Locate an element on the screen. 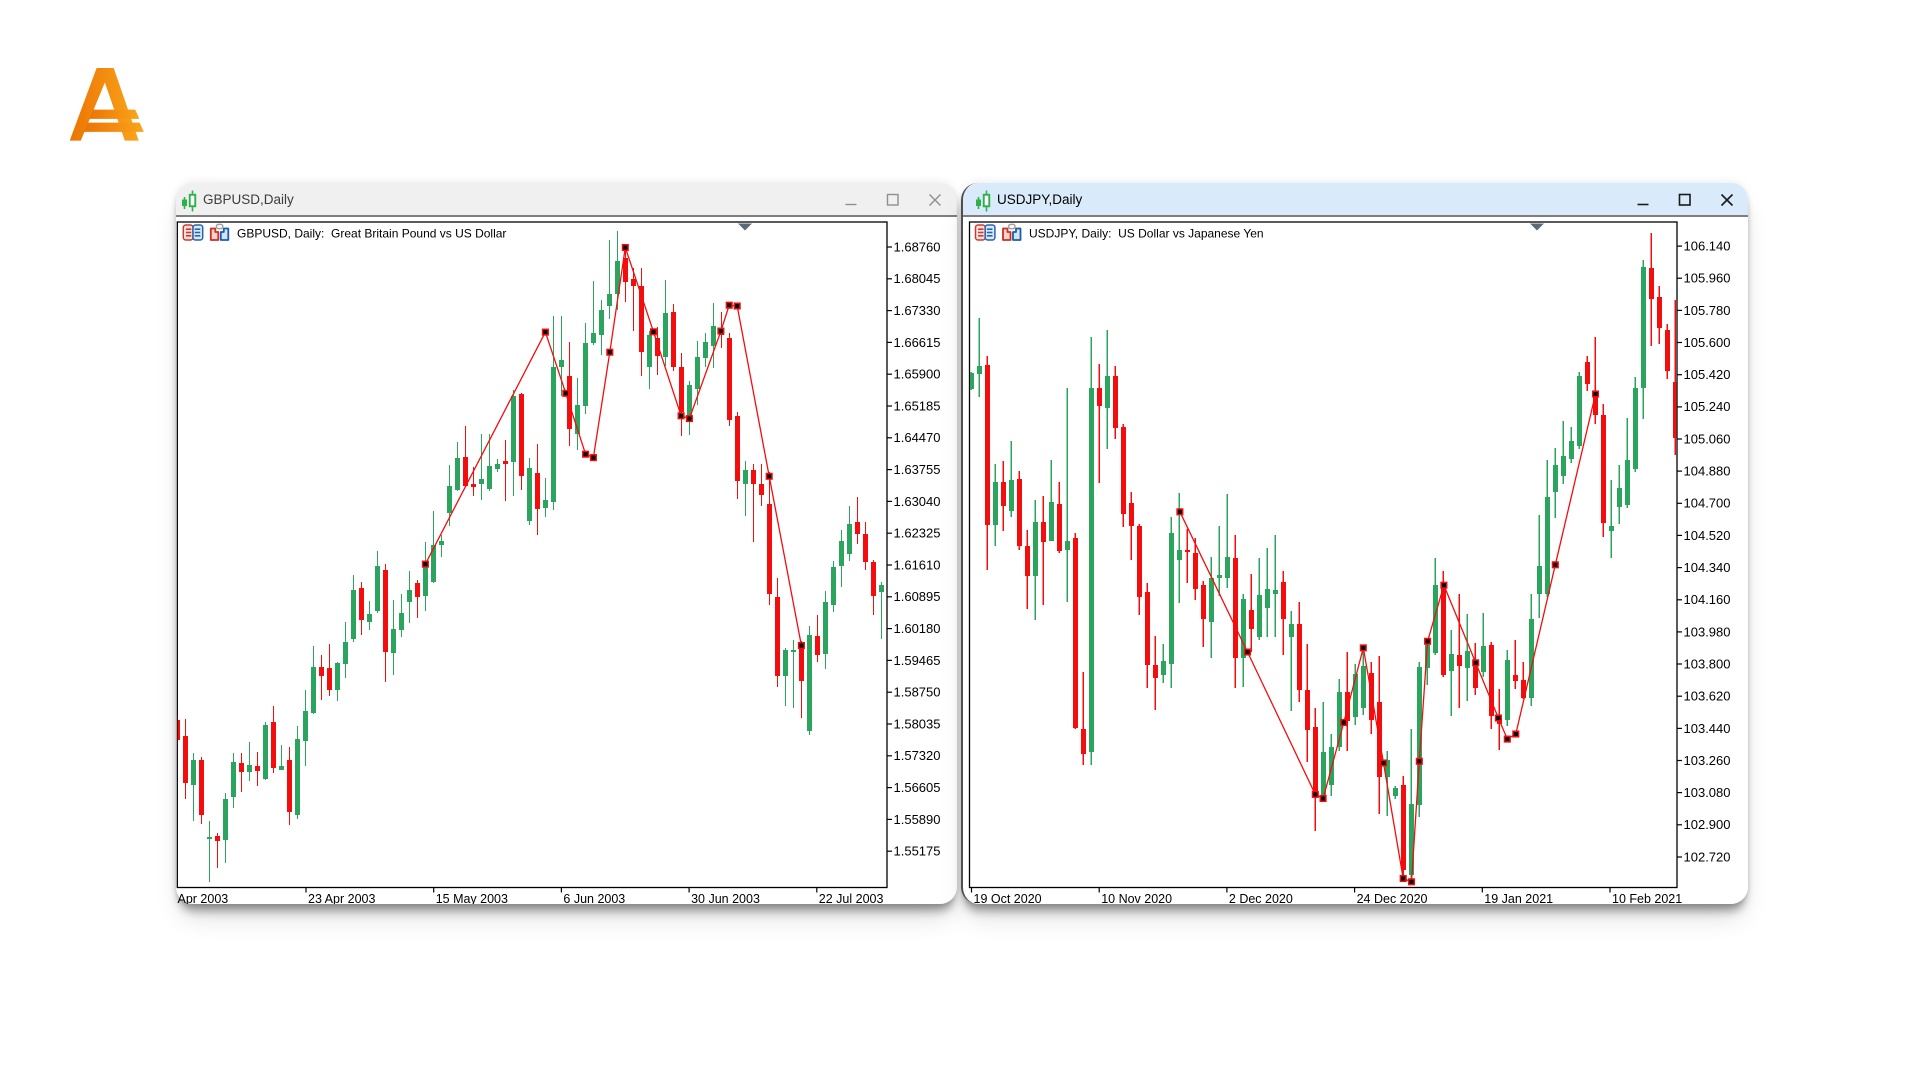  svg-text: 1.65900 is located at coordinates (917, 374).